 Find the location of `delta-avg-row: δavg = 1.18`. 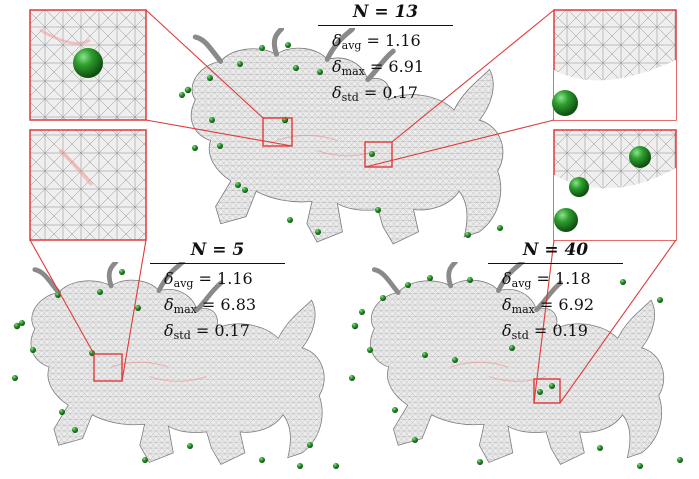

delta-avg-row: δavg = 1.18 is located at coordinates (546, 279).